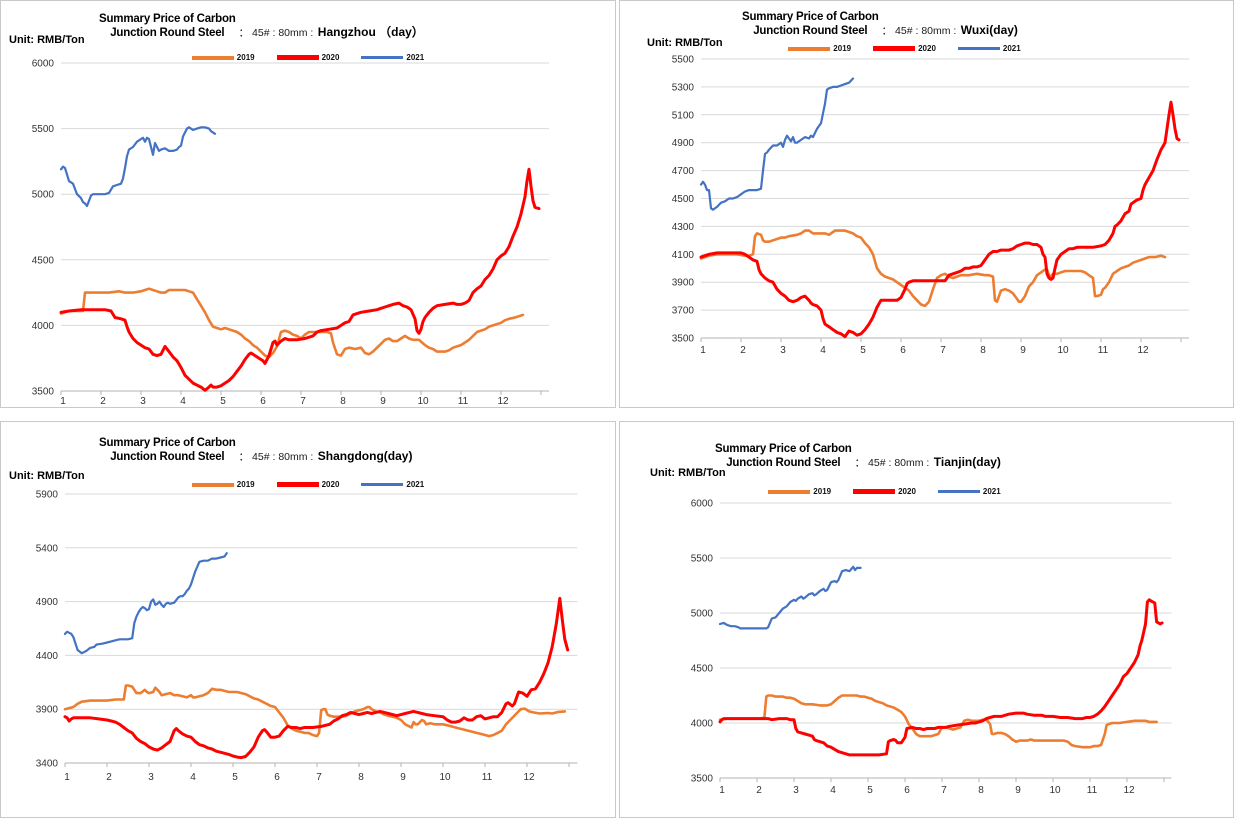  What do you see at coordinates (47, 710) in the screenshot?
I see `y-axis-tick-label: 3900` at bounding box center [47, 710].